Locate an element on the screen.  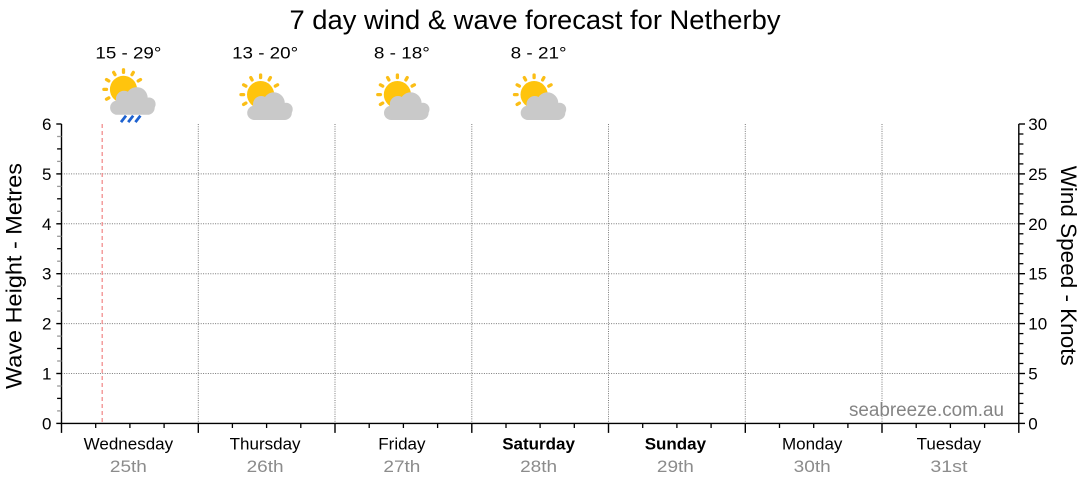
svg-text: 25th is located at coordinates (128, 466).